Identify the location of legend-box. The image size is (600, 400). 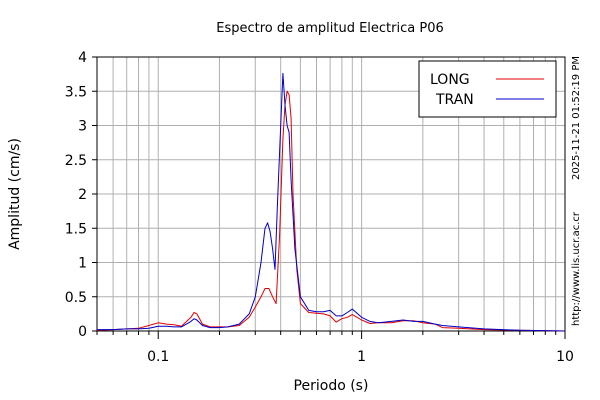
(487, 89).